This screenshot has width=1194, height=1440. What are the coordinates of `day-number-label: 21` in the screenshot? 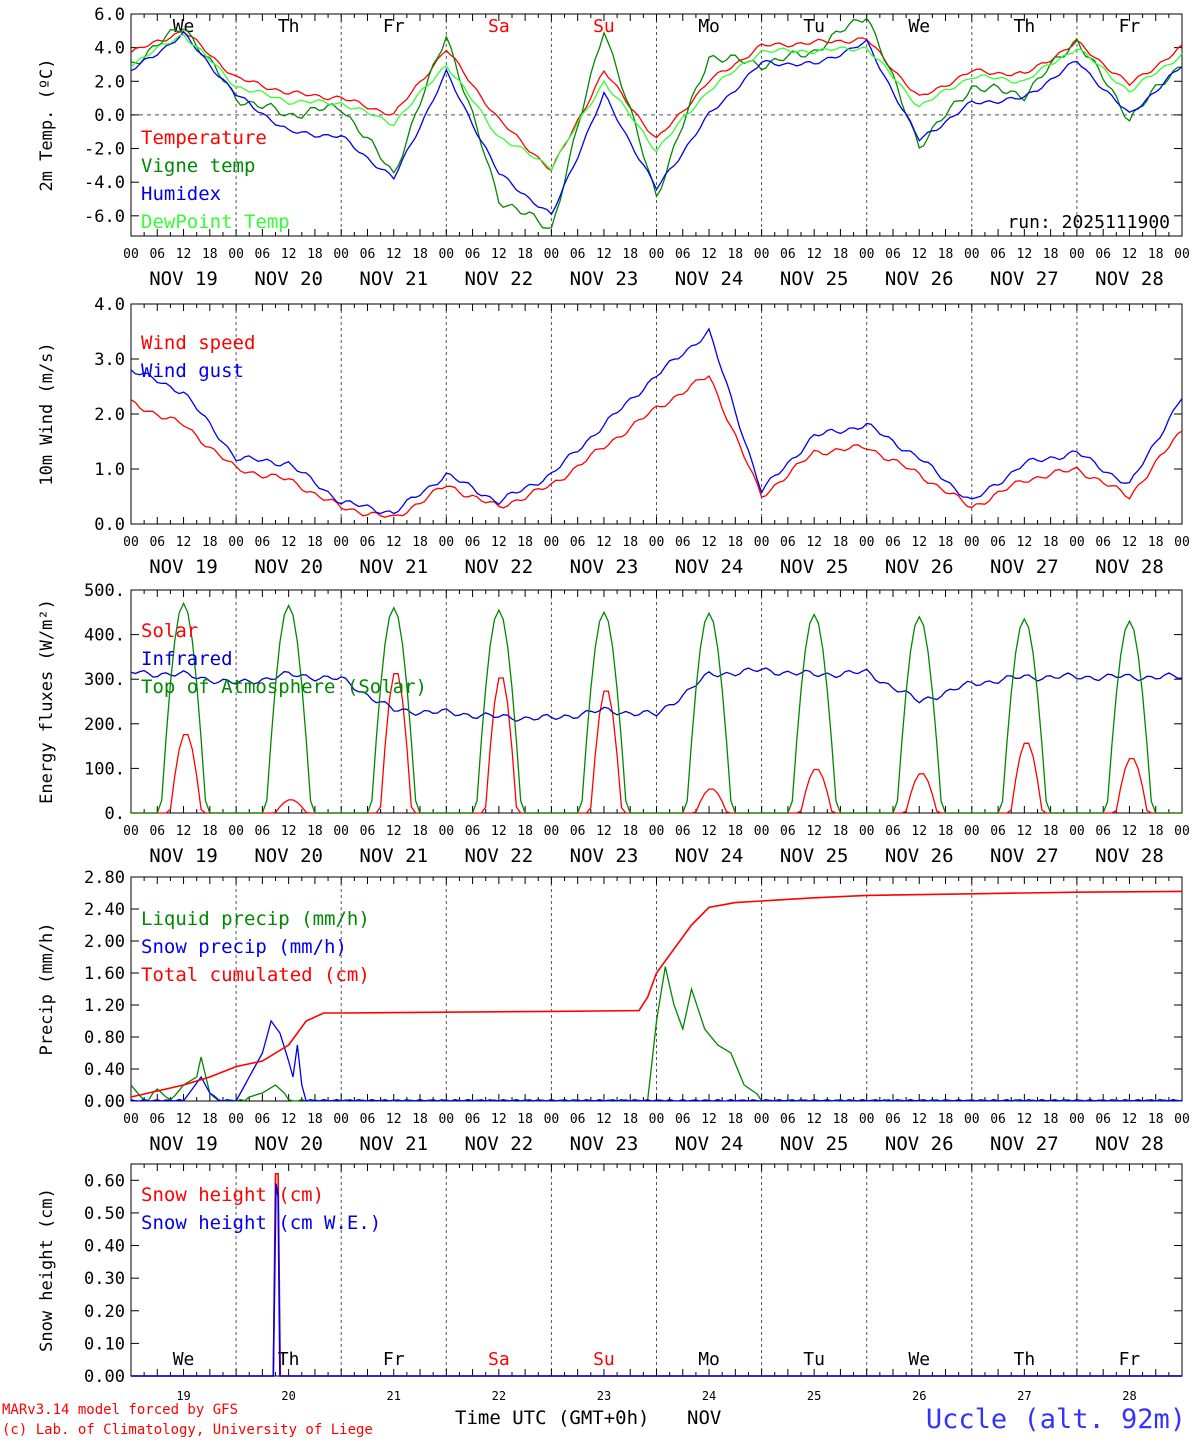 It's located at (394, 1396).